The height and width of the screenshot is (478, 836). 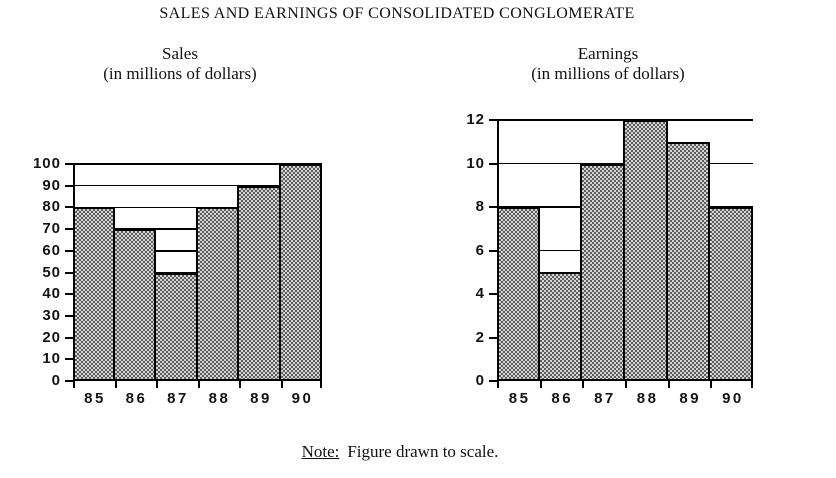 What do you see at coordinates (480, 293) in the screenshot?
I see `y-tick-label: 4` at bounding box center [480, 293].